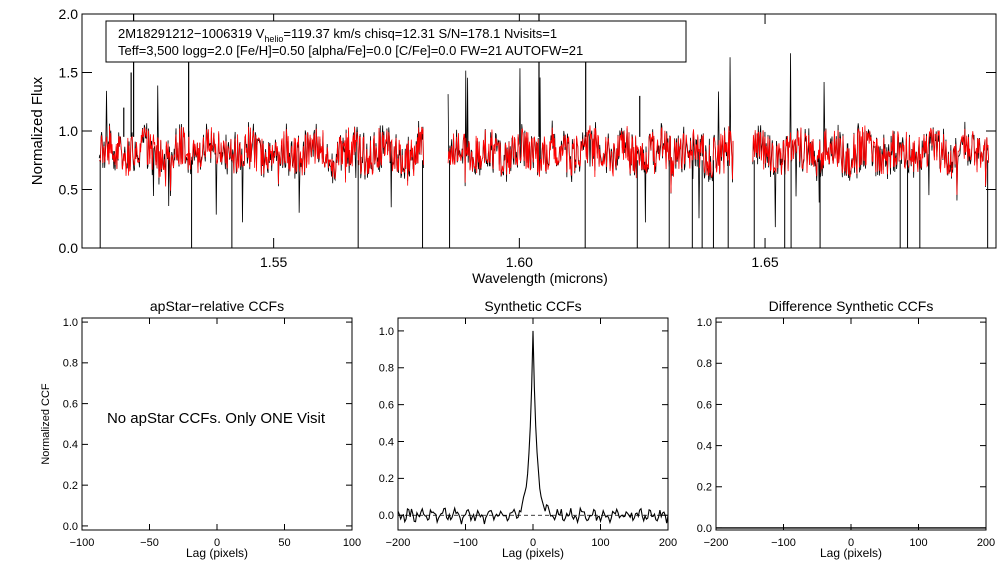  Describe the element at coordinates (70, 445) in the screenshot. I see `apstar-ccf-ytick-label: 0.4` at that location.